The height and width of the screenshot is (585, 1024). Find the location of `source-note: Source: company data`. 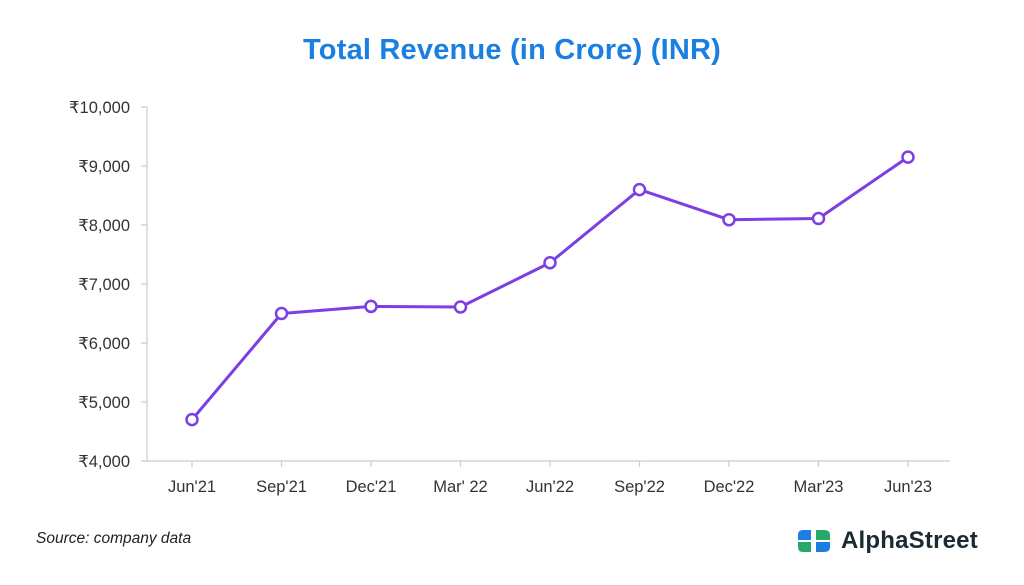

source-note: Source: company data is located at coordinates (114, 538).